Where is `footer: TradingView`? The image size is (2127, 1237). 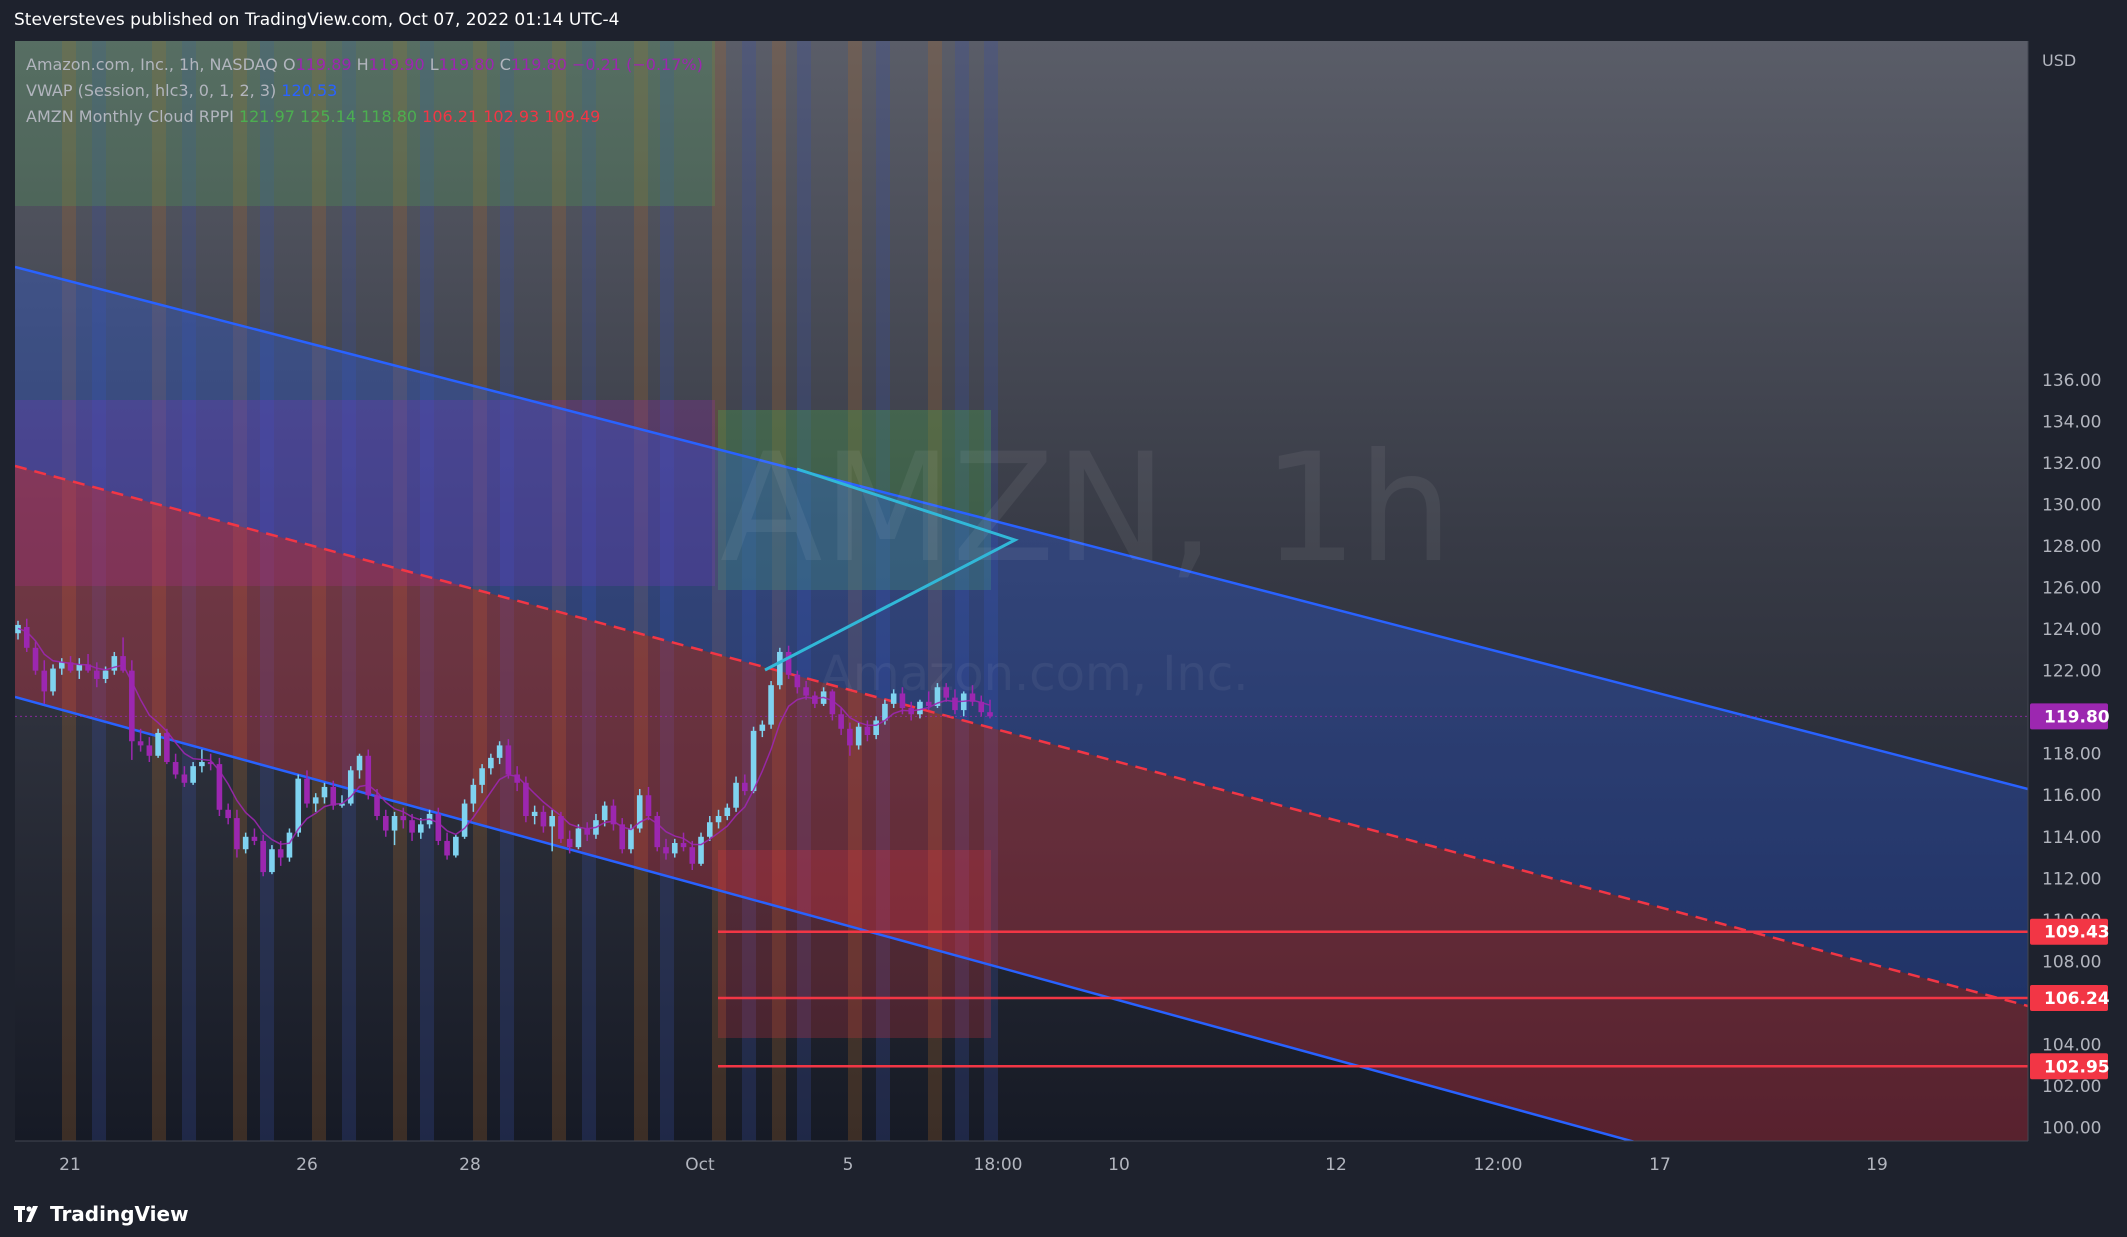 footer: TradingView is located at coordinates (1063, 1213).